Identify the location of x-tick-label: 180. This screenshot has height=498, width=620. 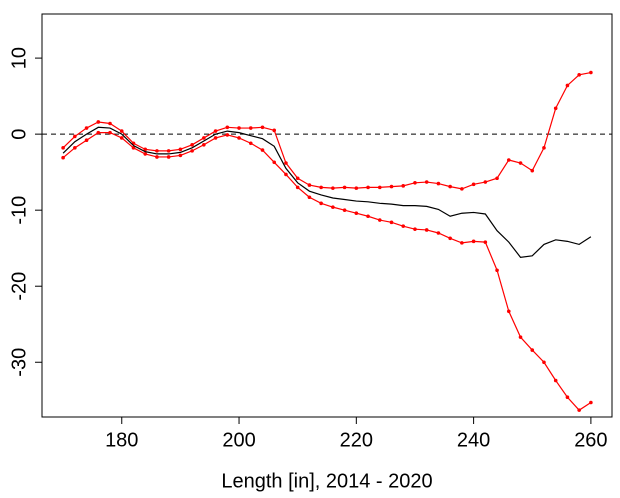
(121, 440).